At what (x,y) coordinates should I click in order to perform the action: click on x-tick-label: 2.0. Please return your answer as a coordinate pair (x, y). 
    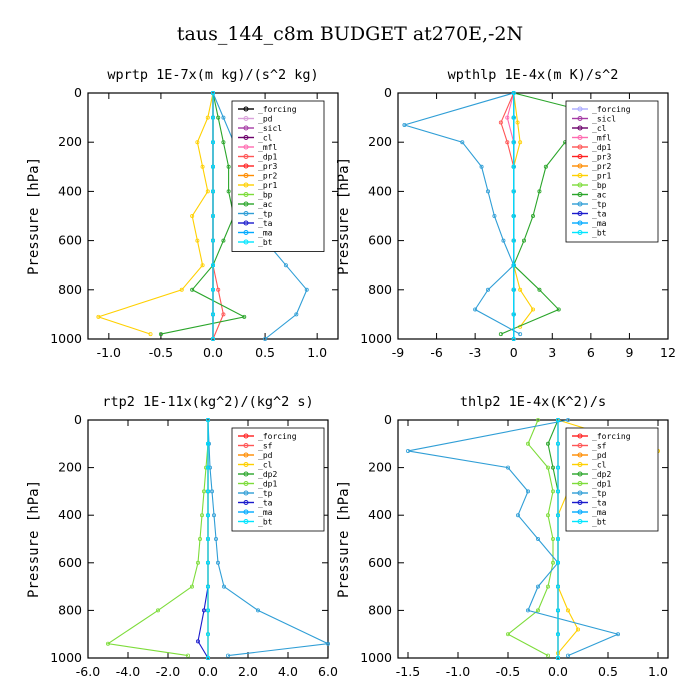
    Looking at the image, I should click on (248, 671).